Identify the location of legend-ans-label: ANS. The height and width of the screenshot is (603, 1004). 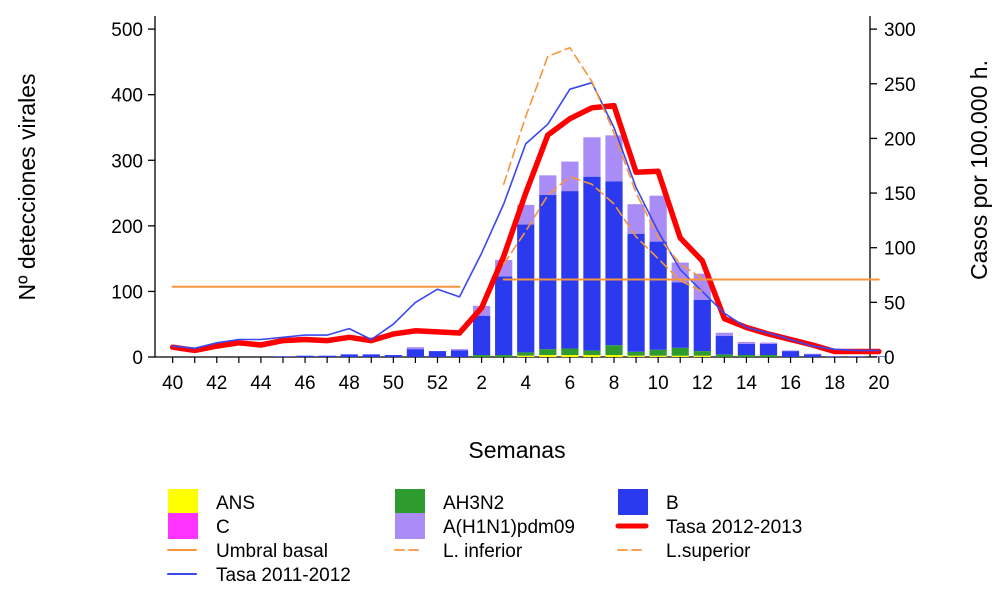
(235, 503).